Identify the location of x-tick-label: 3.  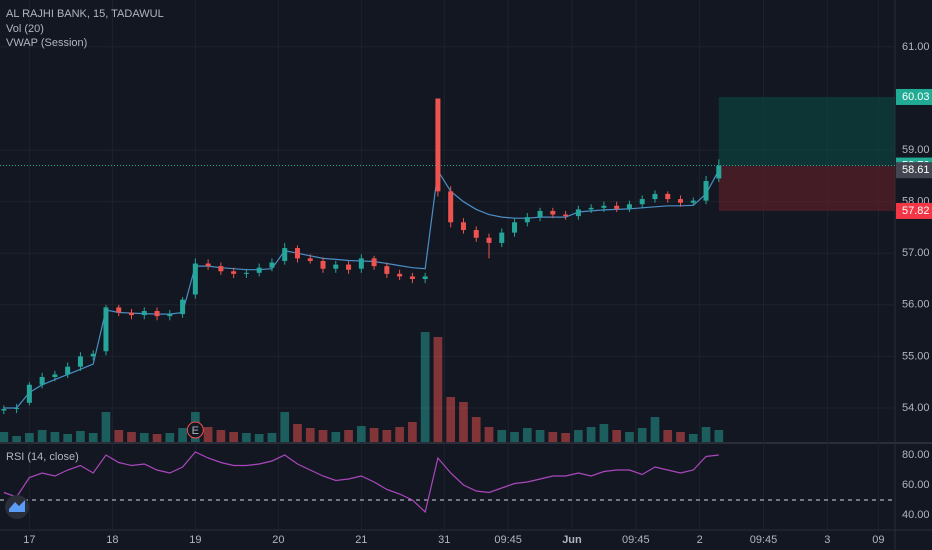
(827, 540).